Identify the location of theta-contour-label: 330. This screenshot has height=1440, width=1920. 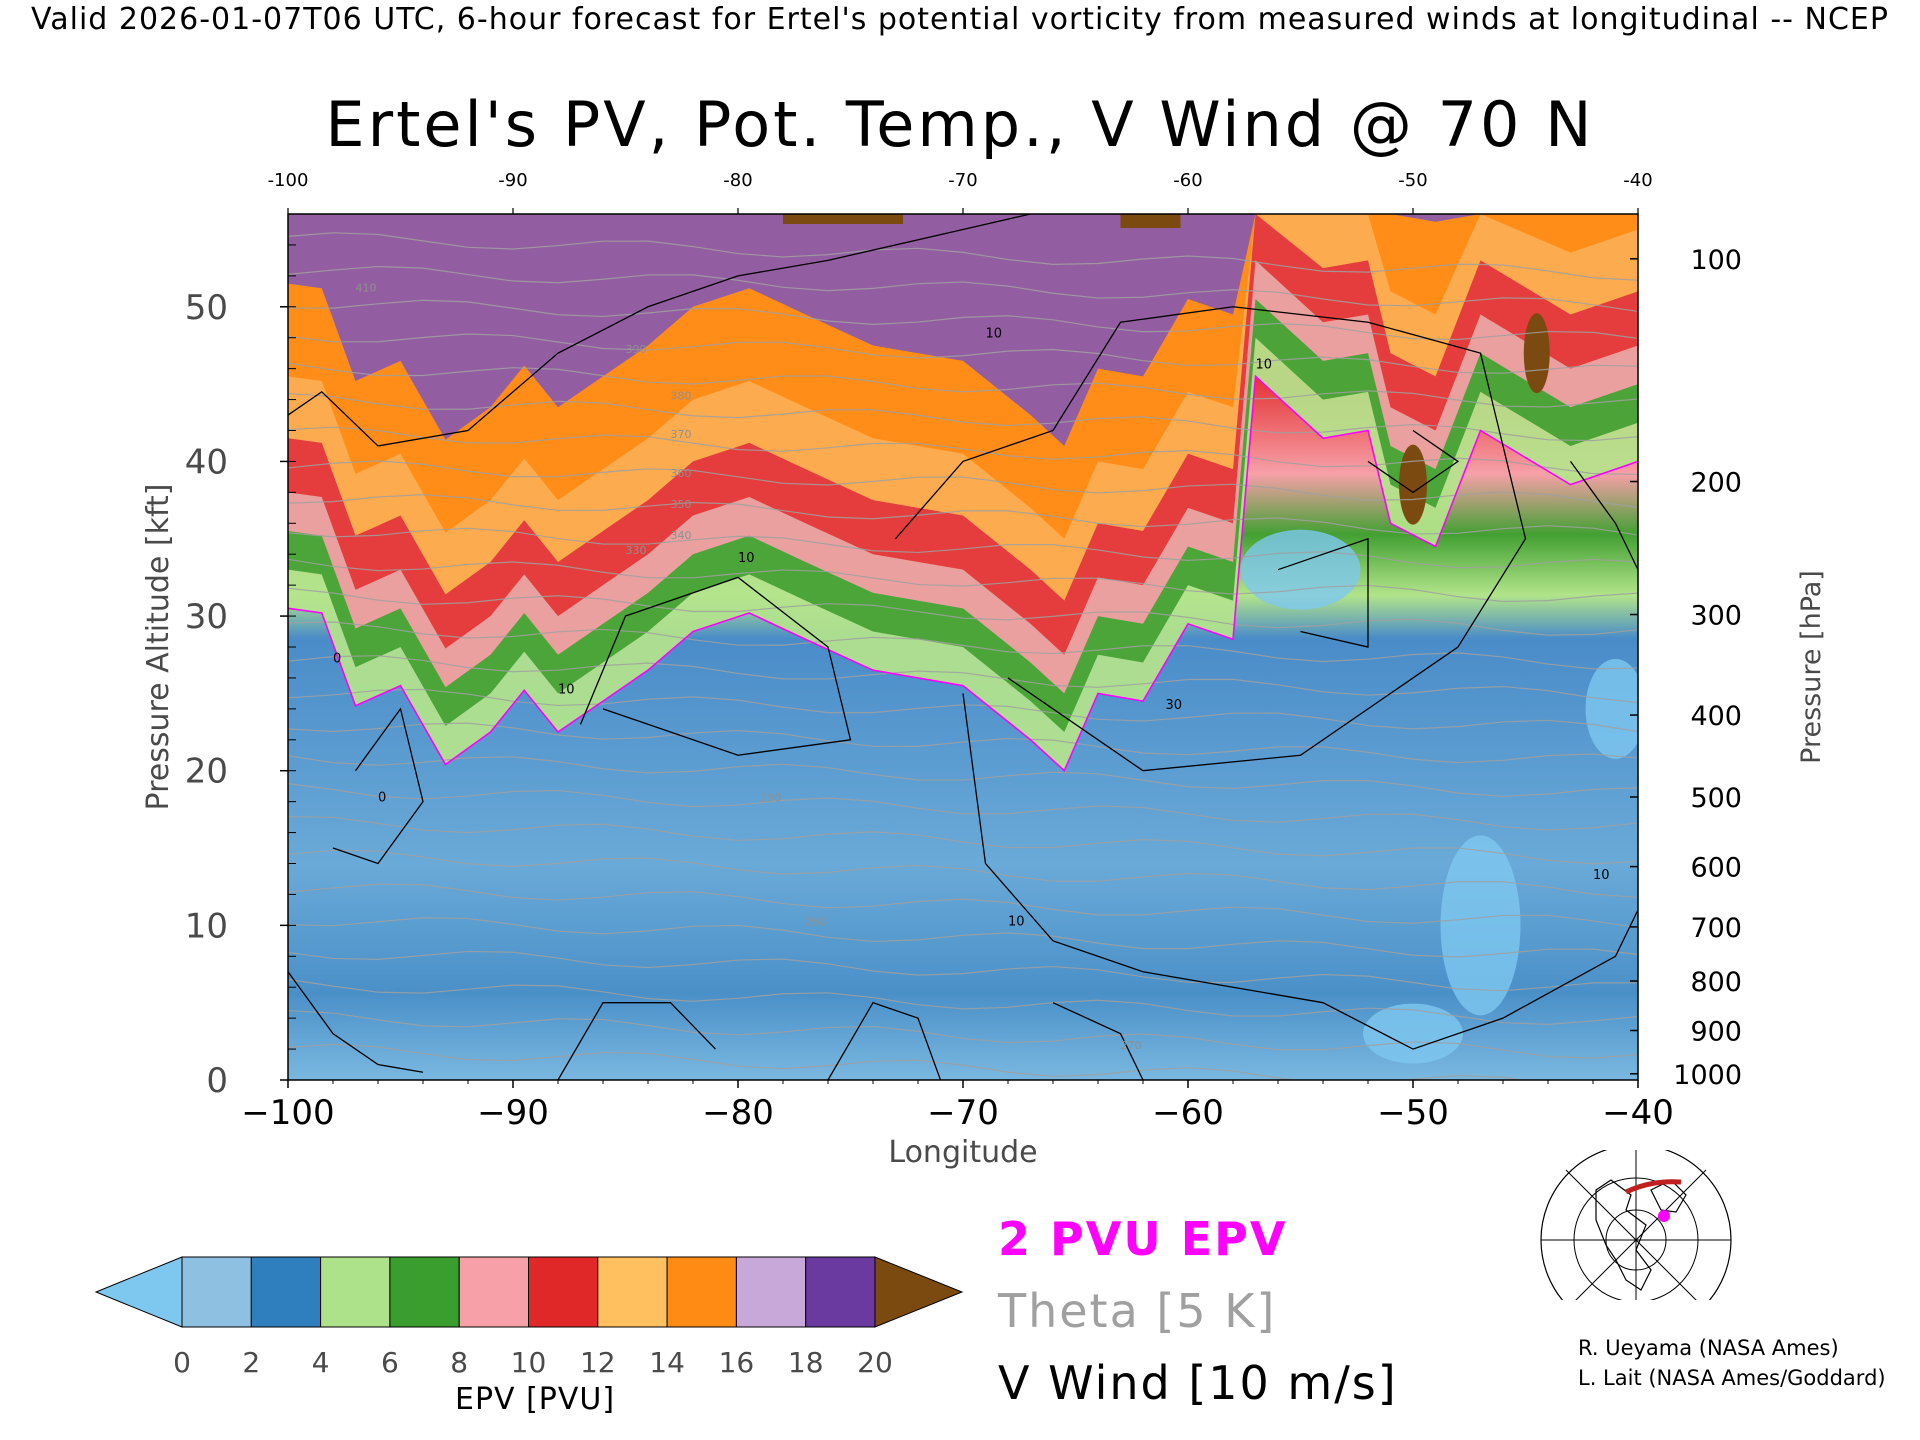
(636, 550).